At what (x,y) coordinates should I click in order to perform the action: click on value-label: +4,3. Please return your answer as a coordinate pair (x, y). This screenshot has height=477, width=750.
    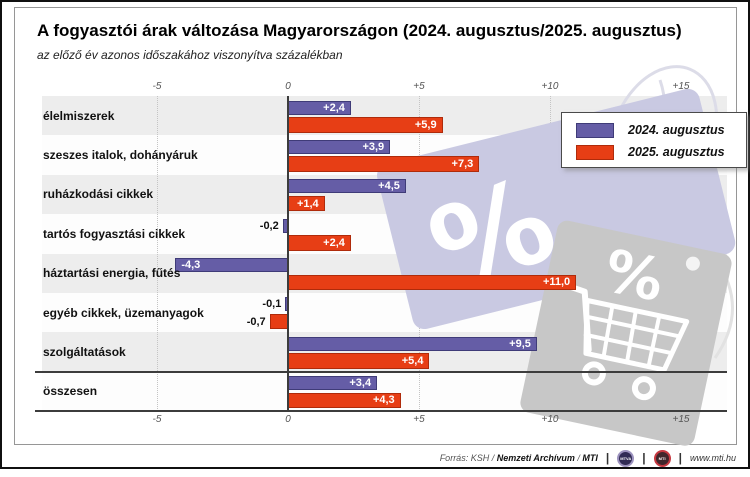
    Looking at the image, I should click on (383, 400).